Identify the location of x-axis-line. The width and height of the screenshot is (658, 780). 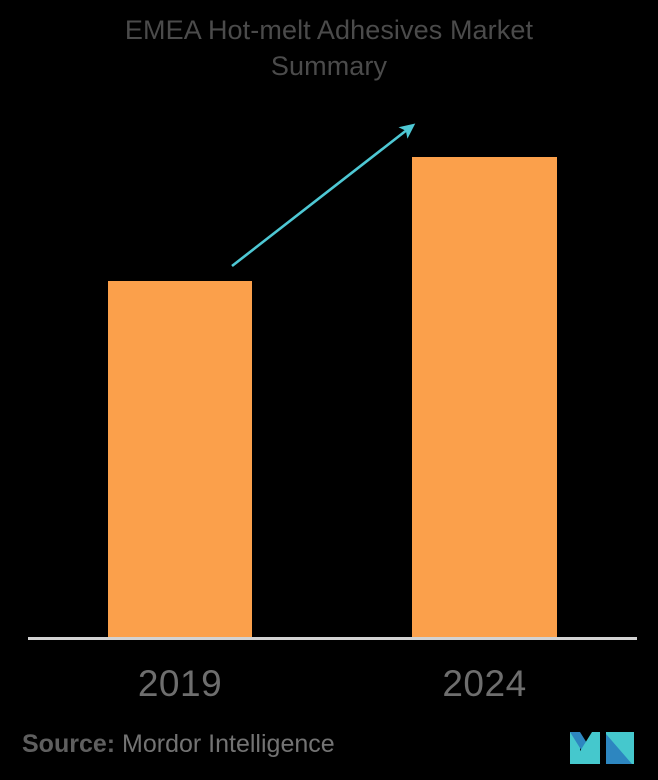
(332, 638).